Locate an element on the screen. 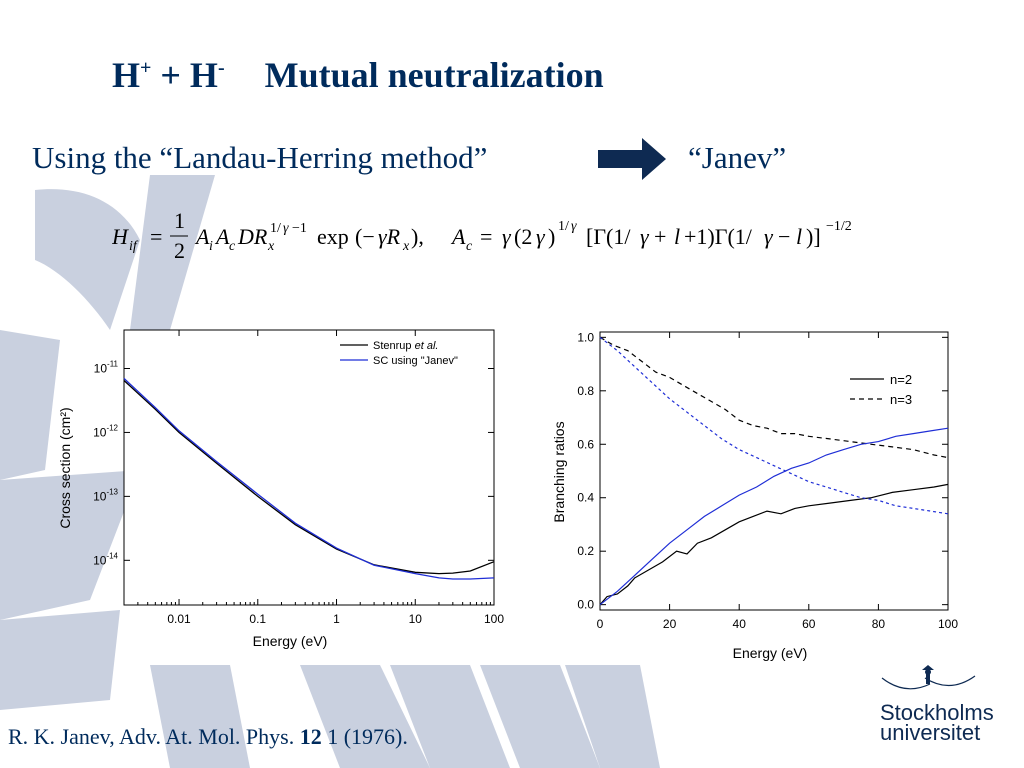 The image size is (1024, 768). x-tick-label: 0 is located at coordinates (600, 624).